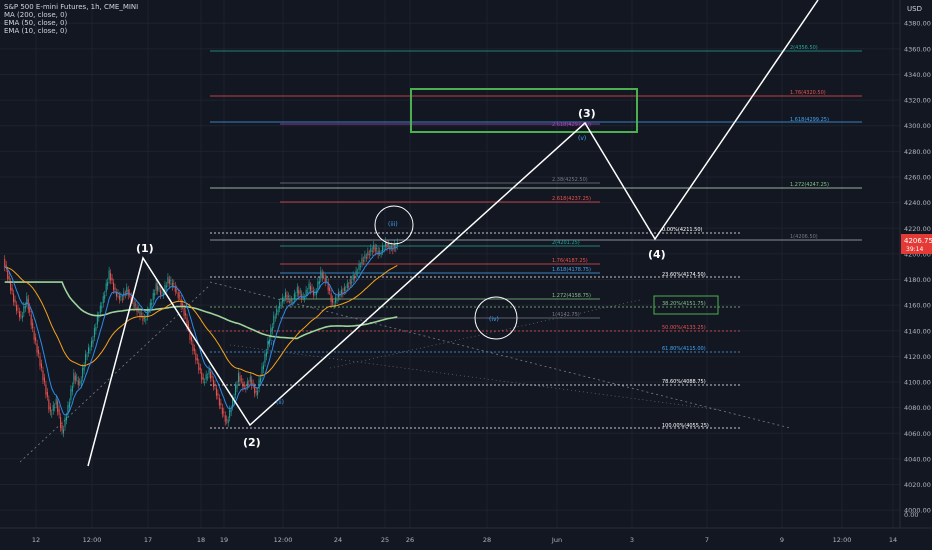  I want to click on time-tick-11: 3, so click(632, 540).